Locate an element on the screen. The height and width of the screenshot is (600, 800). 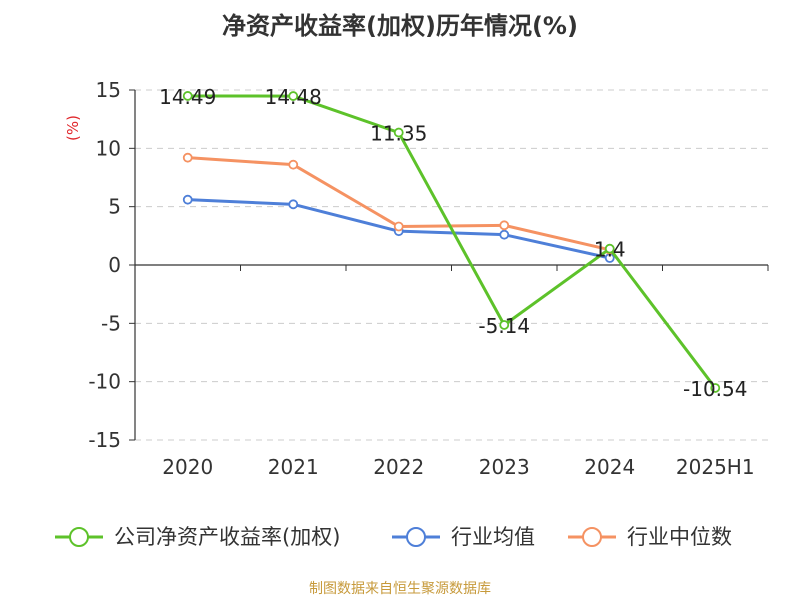
data-label: -10.54 is located at coordinates (715, 389).